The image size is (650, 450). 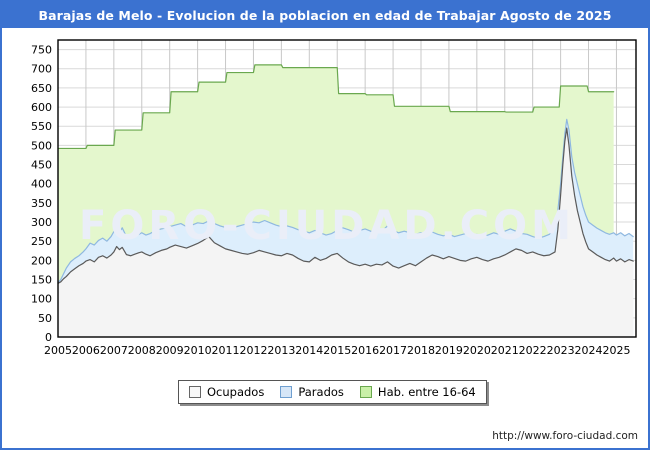 I want to click on legend-item-parados: Parados, so click(x=312, y=392).